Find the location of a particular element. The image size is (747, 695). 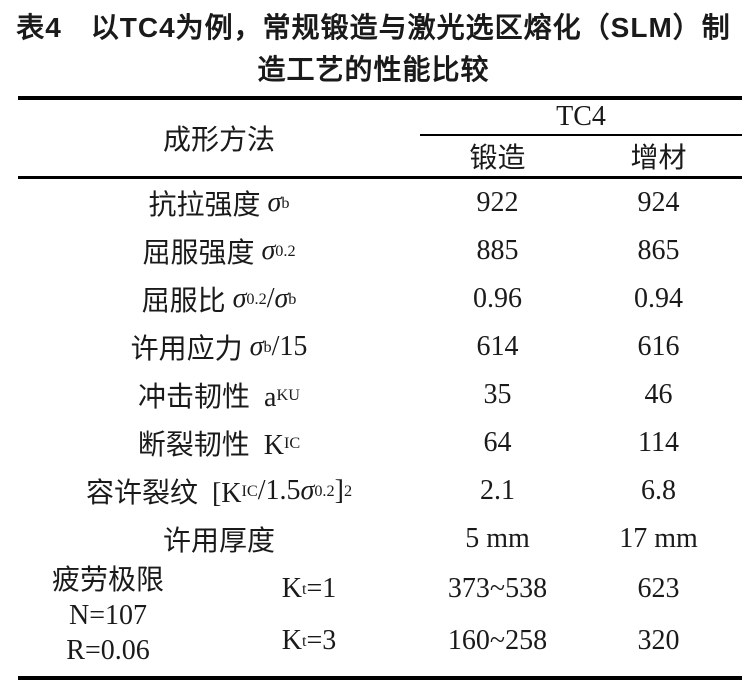

table-row: 许用厚度 5 mm 17 mm is located at coordinates (380, 539).